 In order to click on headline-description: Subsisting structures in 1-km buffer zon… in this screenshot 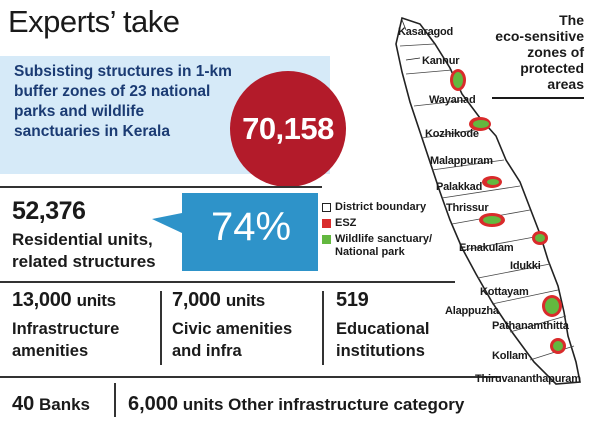, I will do `click(123, 101)`.